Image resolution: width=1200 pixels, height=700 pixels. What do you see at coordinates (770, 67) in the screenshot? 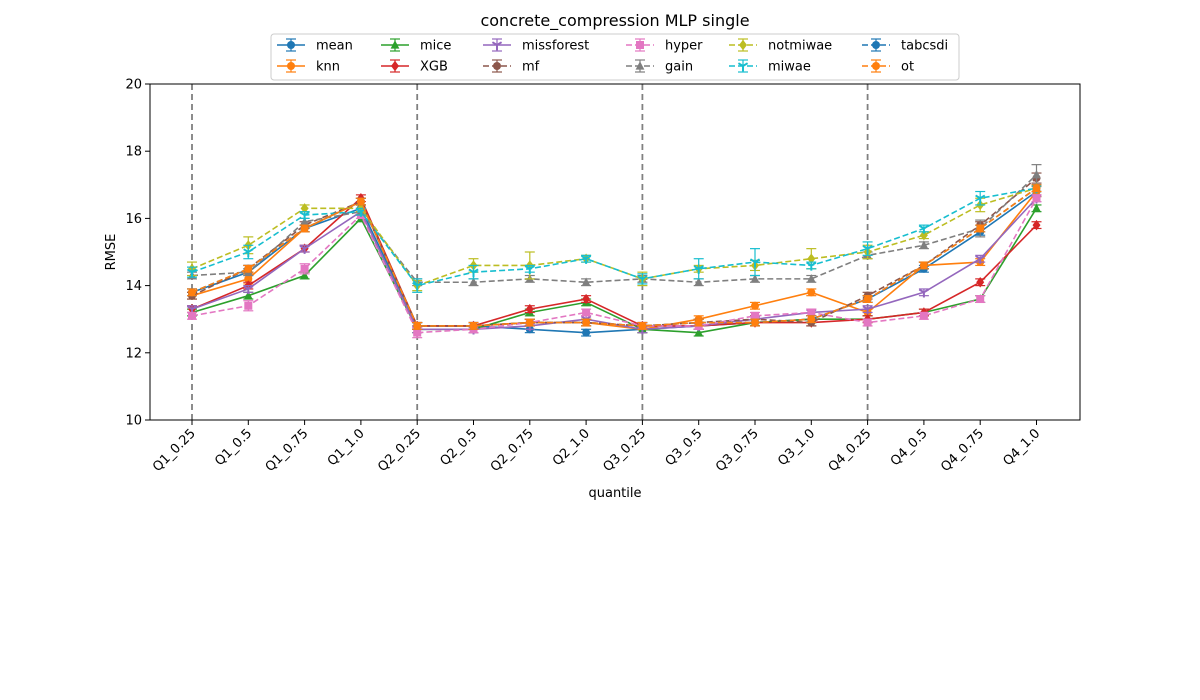
I see `legend-item-miwae: miwae` at bounding box center [770, 67].